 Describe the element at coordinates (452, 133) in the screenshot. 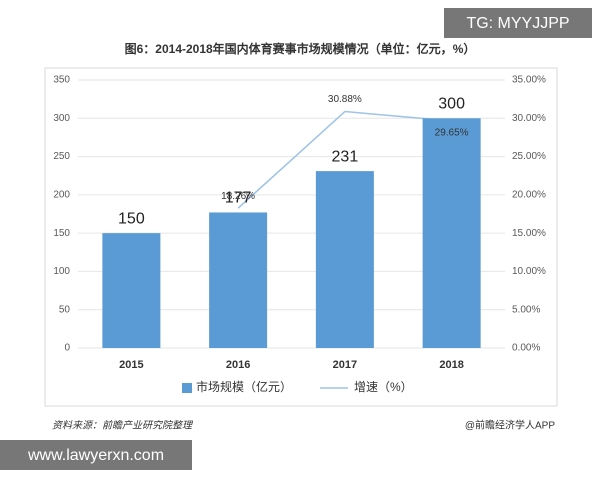

I see `data-label: 29.65%` at that location.